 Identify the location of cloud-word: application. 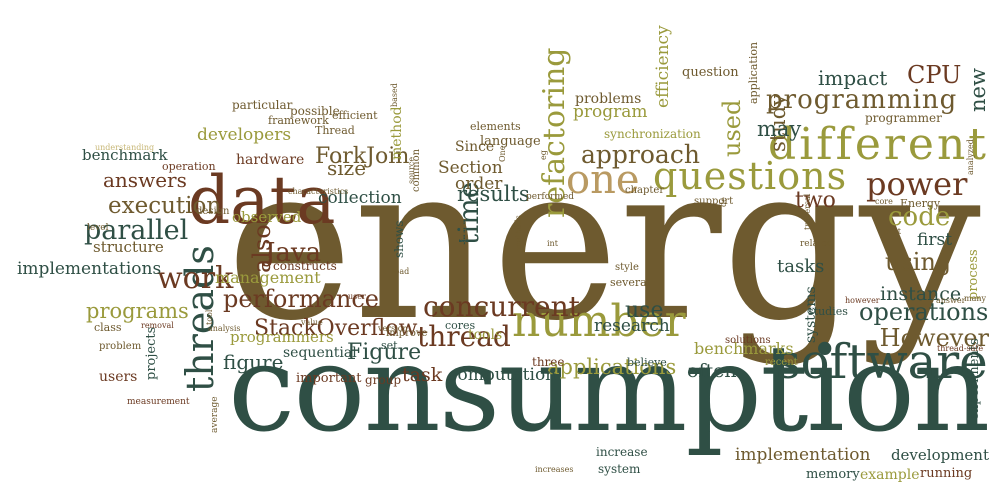
(753, 72).